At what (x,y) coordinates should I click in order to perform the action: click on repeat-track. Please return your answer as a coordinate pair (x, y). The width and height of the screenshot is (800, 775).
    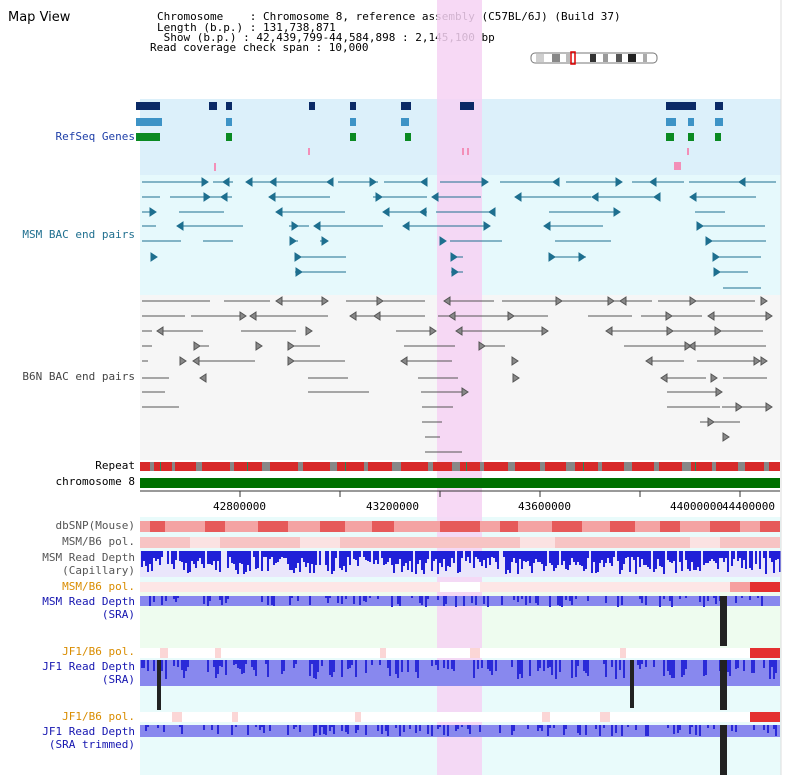
    Looking at the image, I should click on (460, 466).